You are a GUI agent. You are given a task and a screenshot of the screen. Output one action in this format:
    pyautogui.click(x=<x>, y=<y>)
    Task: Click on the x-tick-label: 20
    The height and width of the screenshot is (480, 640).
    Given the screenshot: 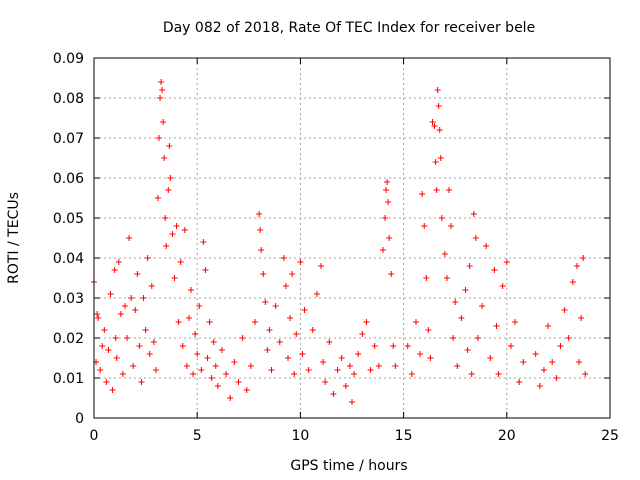 What is the action you would take?
    pyautogui.click(x=507, y=436)
    